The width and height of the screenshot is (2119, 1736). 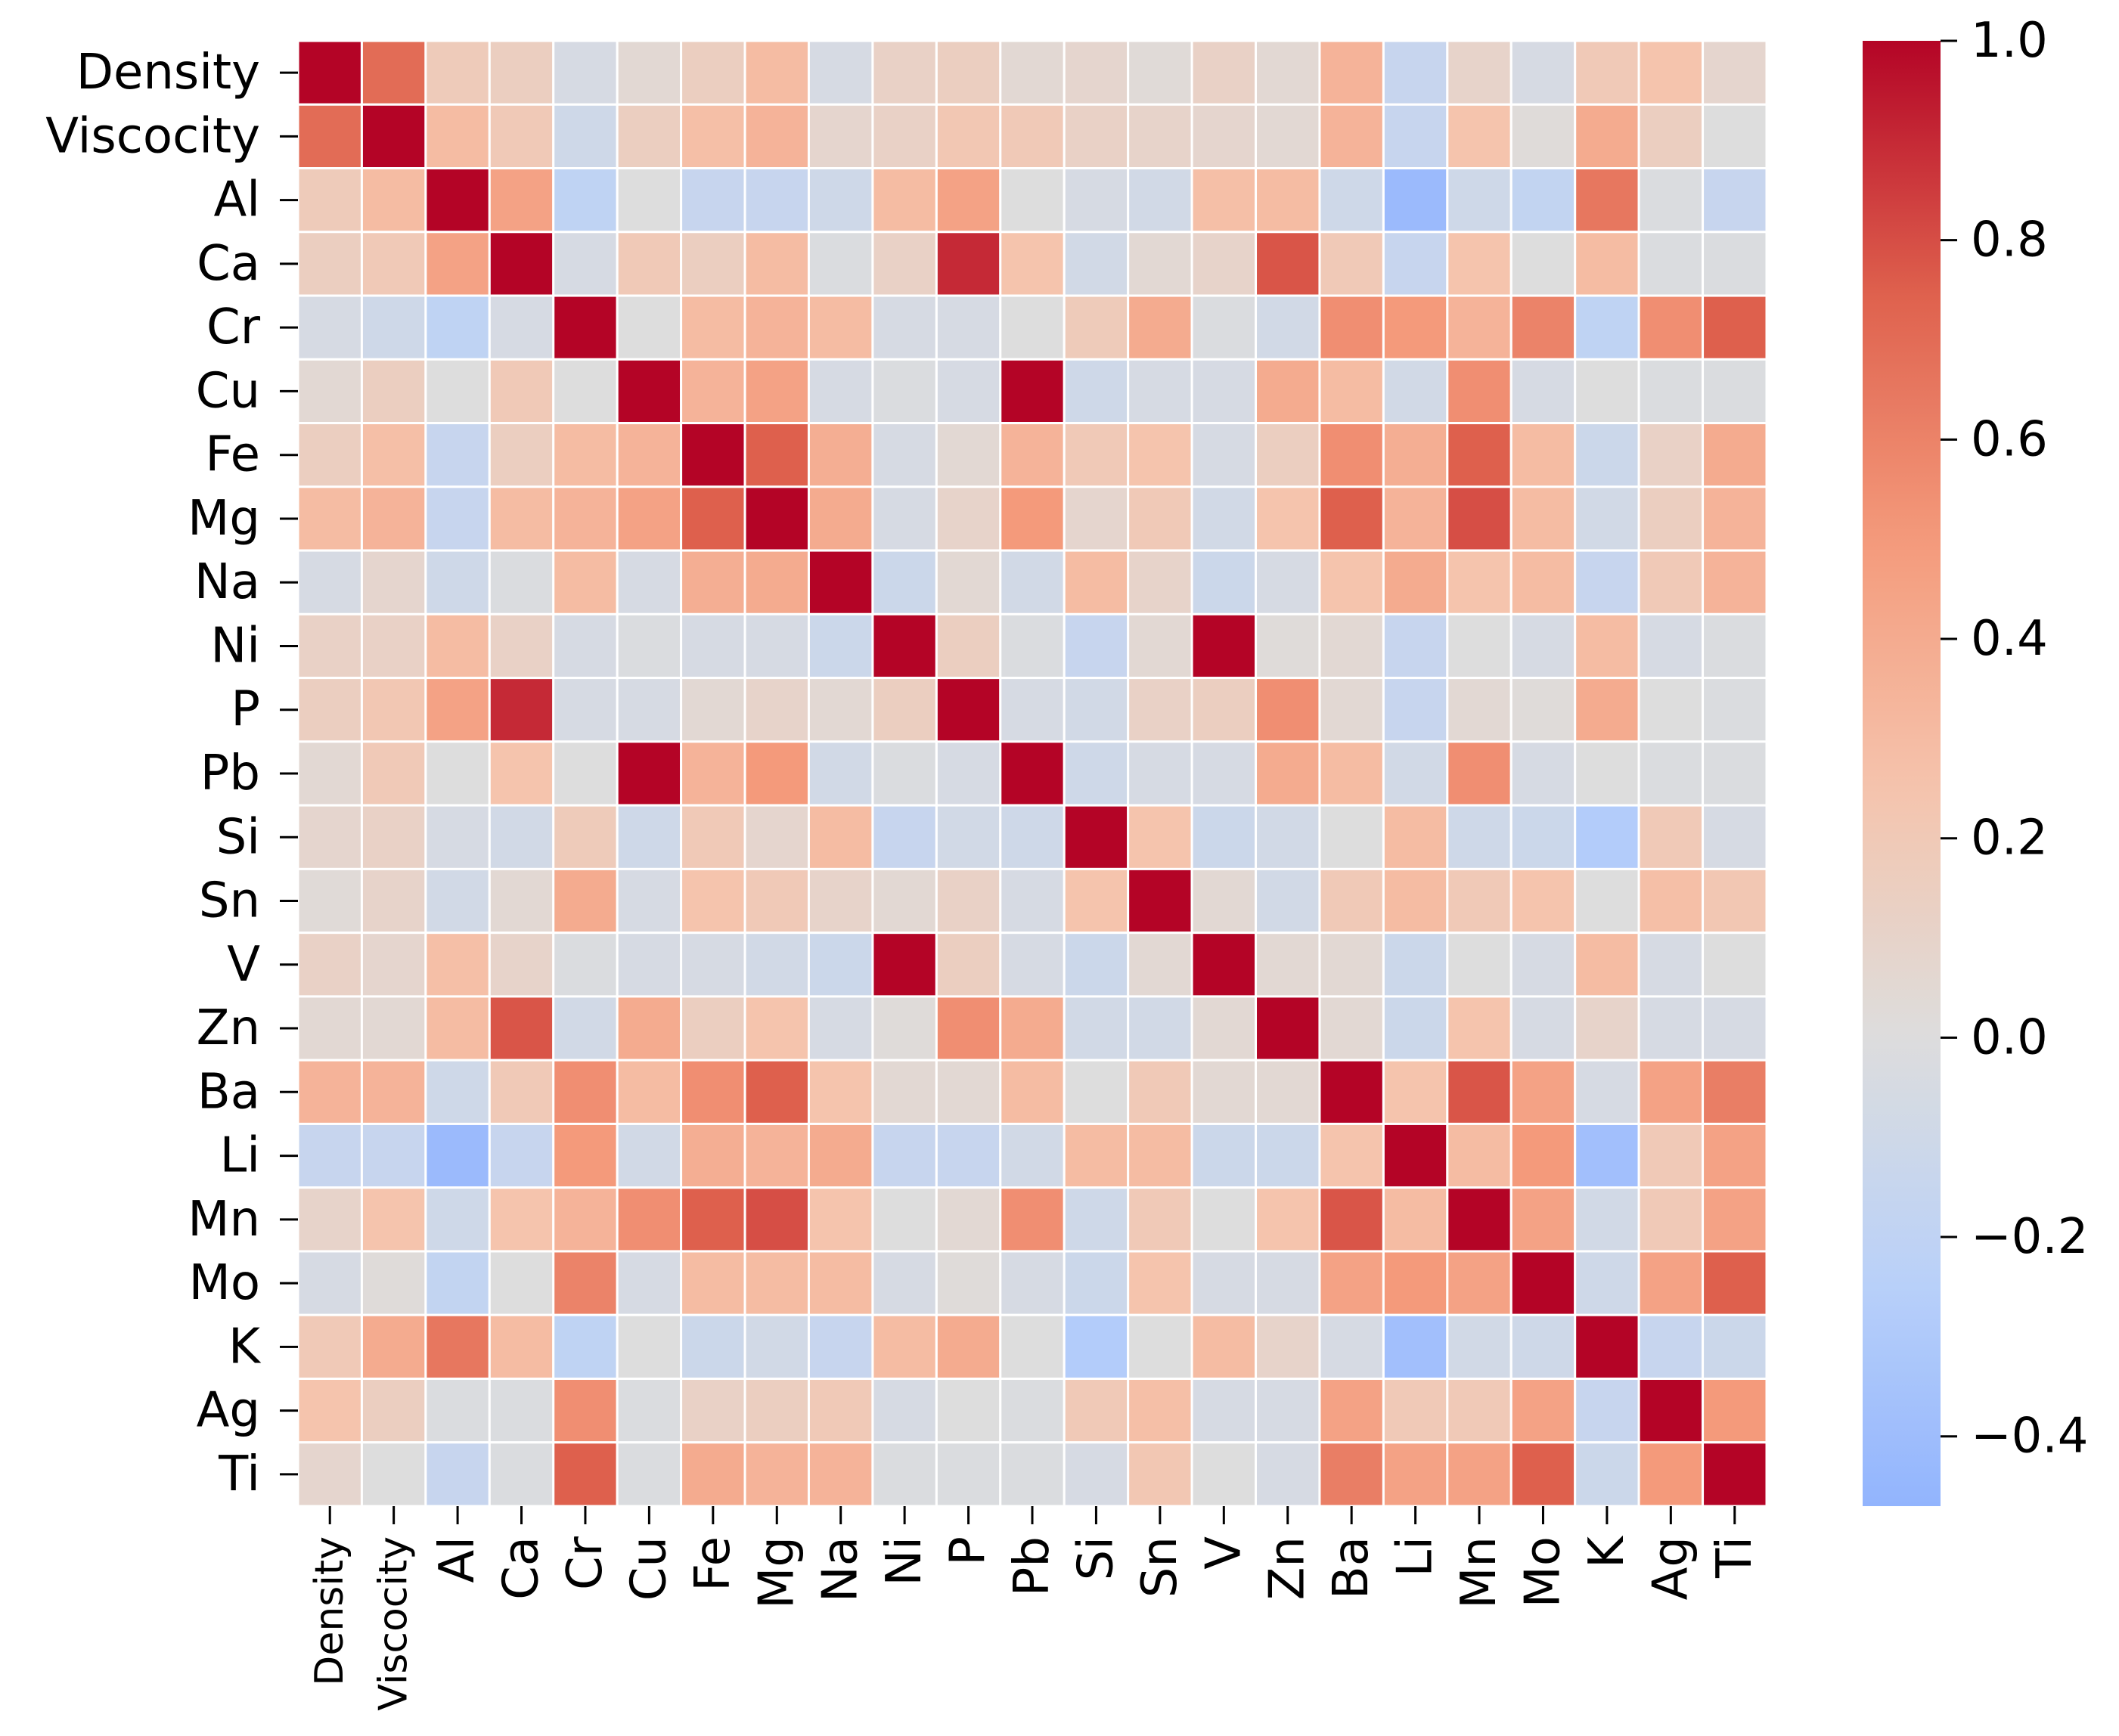 What do you see at coordinates (1224, 1474) in the screenshot?
I see `heatmap-cell-Ti-V` at bounding box center [1224, 1474].